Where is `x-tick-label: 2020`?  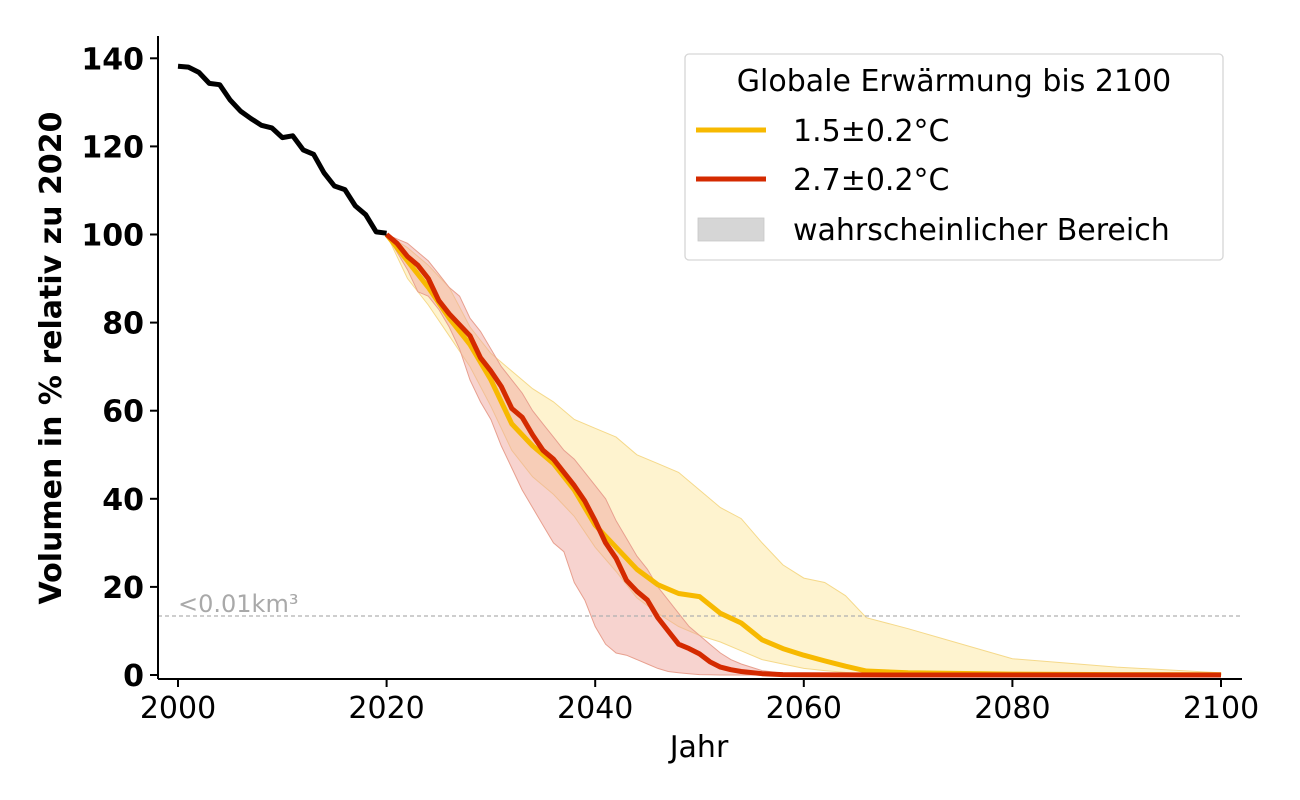 x-tick-label: 2020 is located at coordinates (386, 708).